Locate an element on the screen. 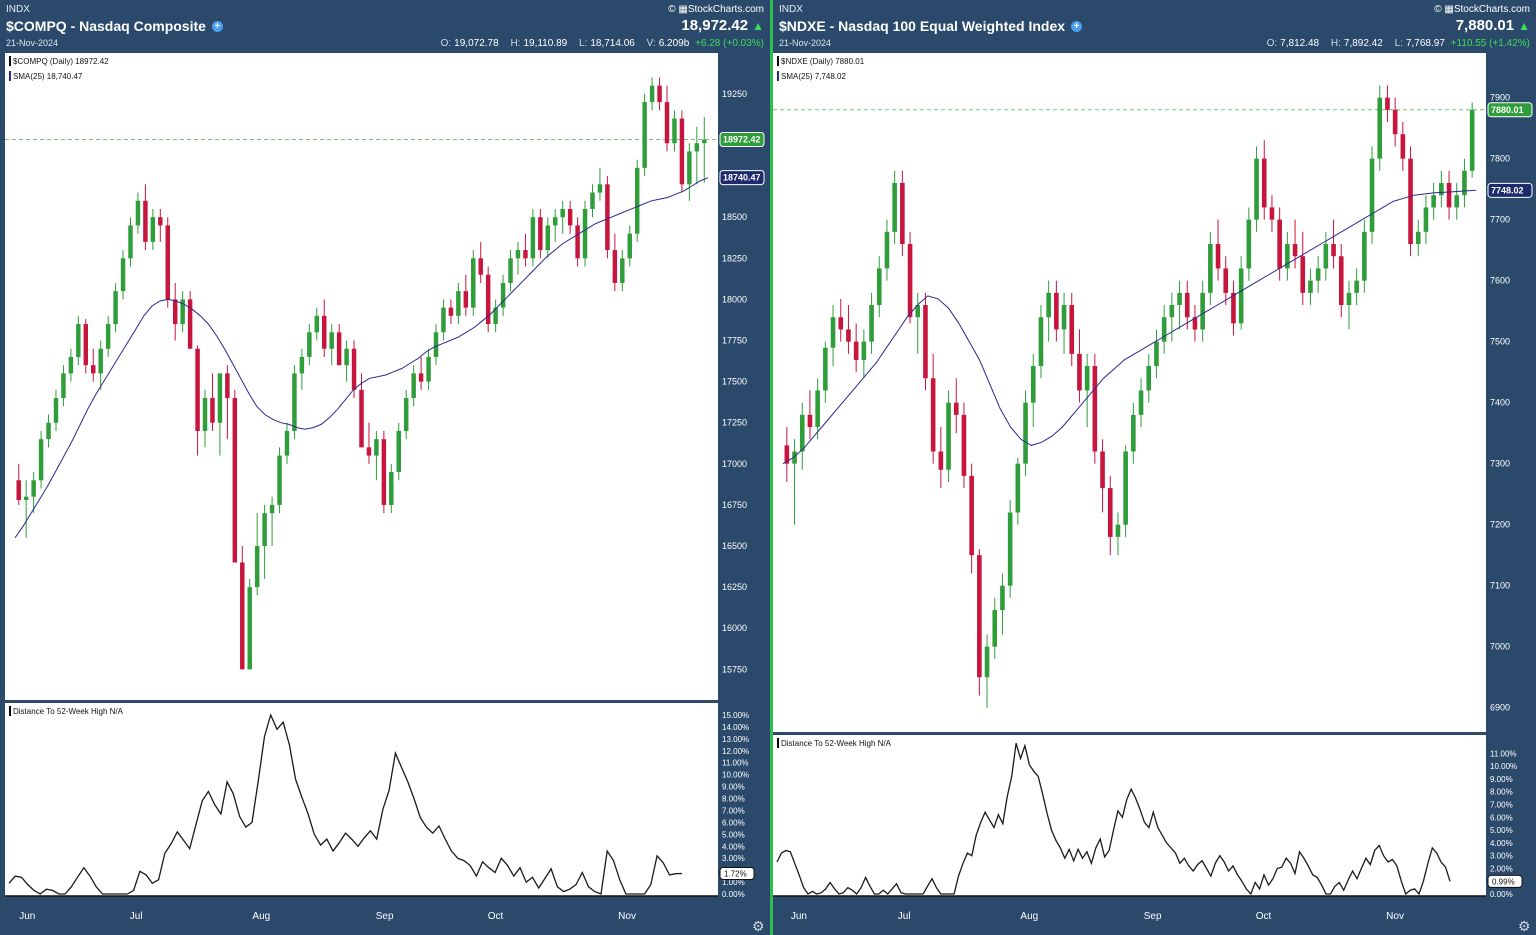 This screenshot has width=1536, height=935. sma-value-tag-box is located at coordinates (742, 178).